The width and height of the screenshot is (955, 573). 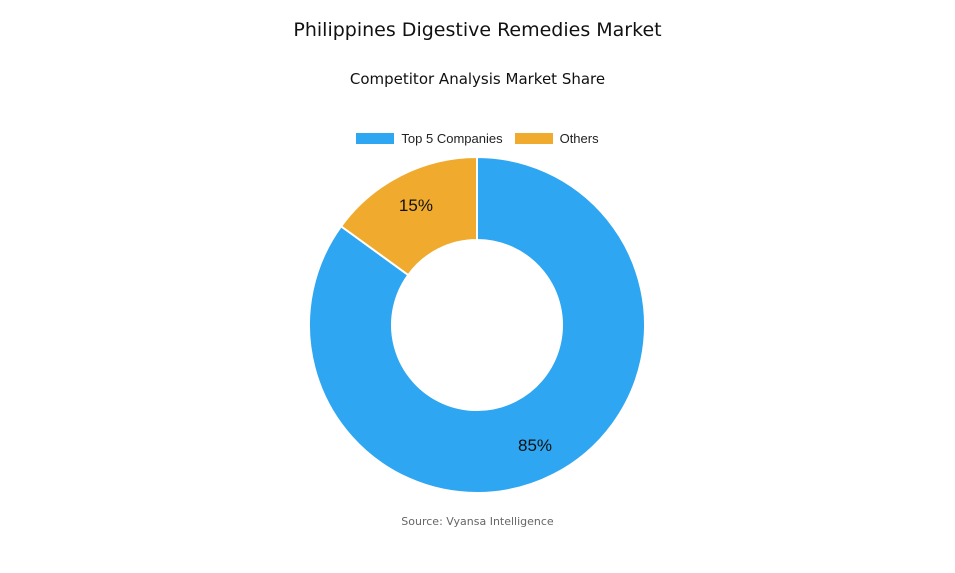 What do you see at coordinates (579, 138) in the screenshot?
I see `legend-label-others: Others` at bounding box center [579, 138].